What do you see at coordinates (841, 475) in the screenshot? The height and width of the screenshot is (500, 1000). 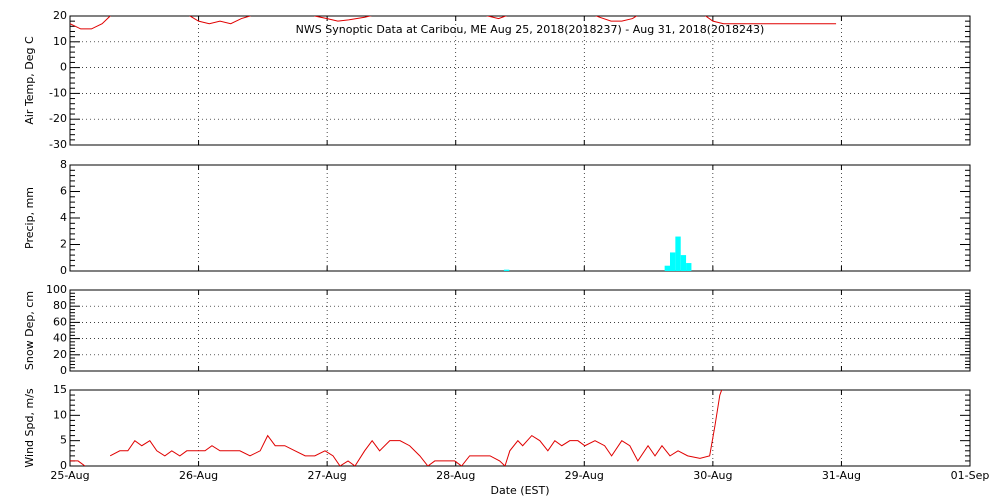 I see `x-tick-label: 31-Aug` at bounding box center [841, 475].